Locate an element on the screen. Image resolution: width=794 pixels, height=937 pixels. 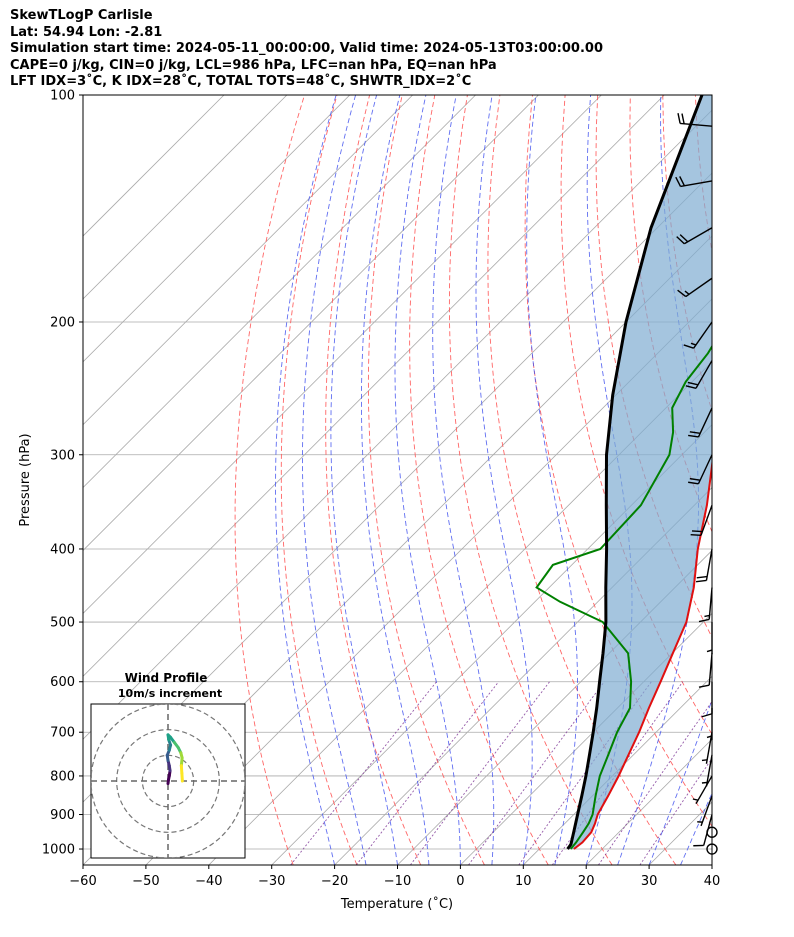
x-axis-label: Temperature (˚C) is located at coordinates (396, 904).